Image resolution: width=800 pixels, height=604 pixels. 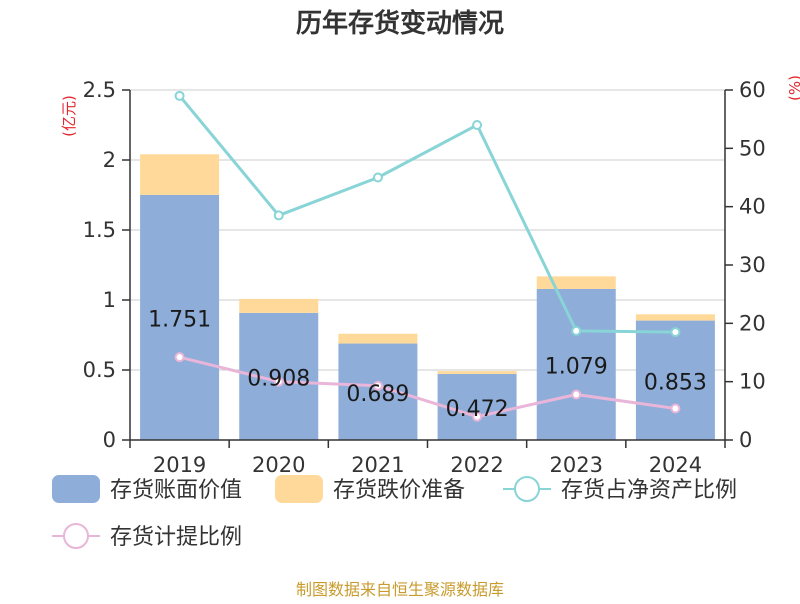 What do you see at coordinates (752, 207) in the screenshot?
I see `right-tick-label: 40` at bounding box center [752, 207].